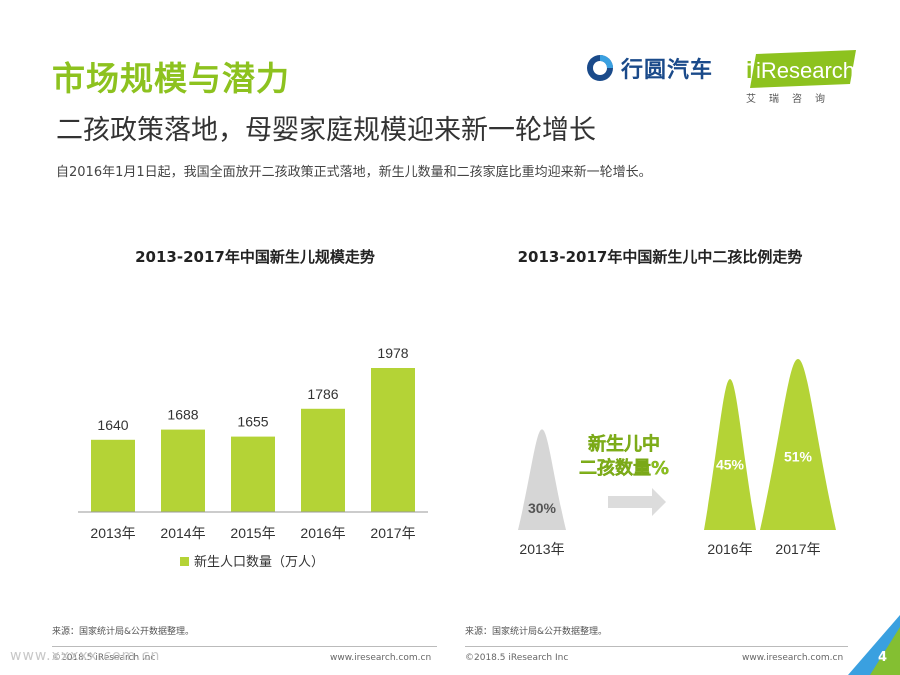  Describe the element at coordinates (798, 444) in the screenshot. I see `peak-2017年` at that location.